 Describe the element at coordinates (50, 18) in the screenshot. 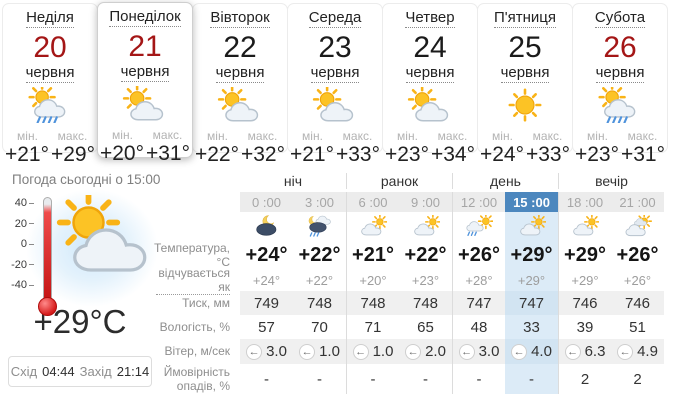

I see `day-name-link: Неділя` at that location.